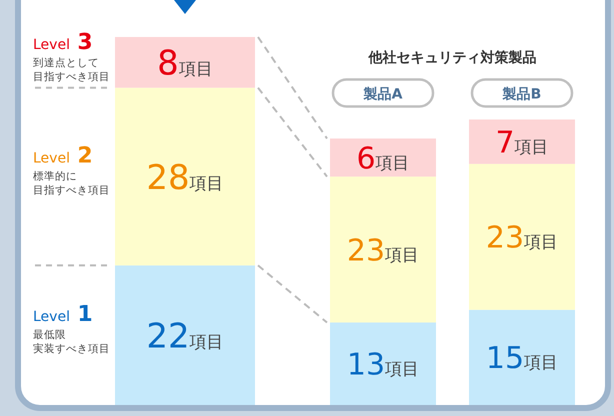 This screenshot has height=416, width=614. I want to click on text: 到達点として, so click(66, 62).